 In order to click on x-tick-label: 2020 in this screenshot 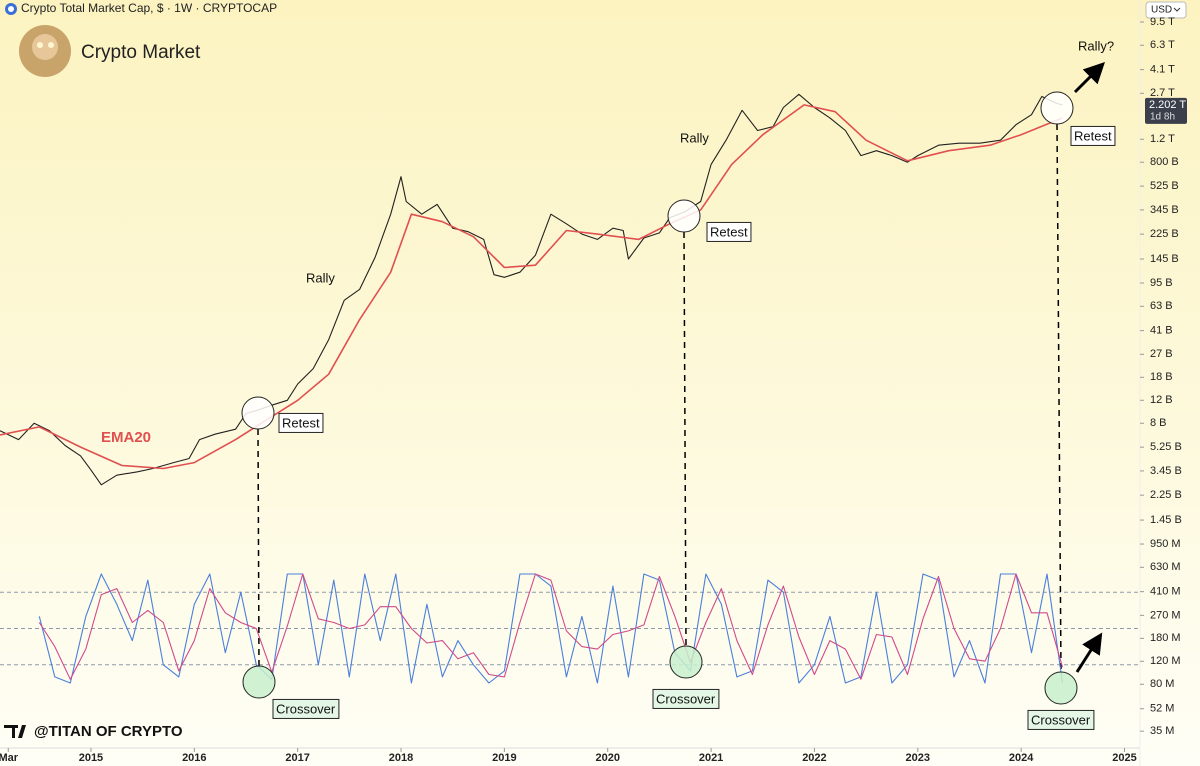, I will do `click(607, 758)`.